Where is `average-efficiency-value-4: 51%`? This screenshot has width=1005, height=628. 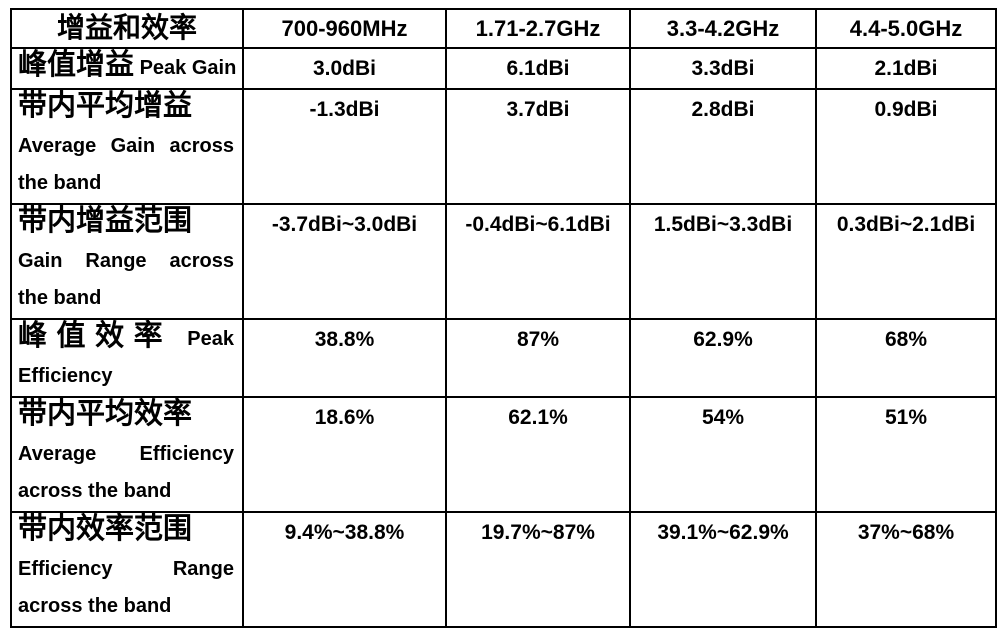
average-efficiency-value-4: 51% is located at coordinates (906, 454).